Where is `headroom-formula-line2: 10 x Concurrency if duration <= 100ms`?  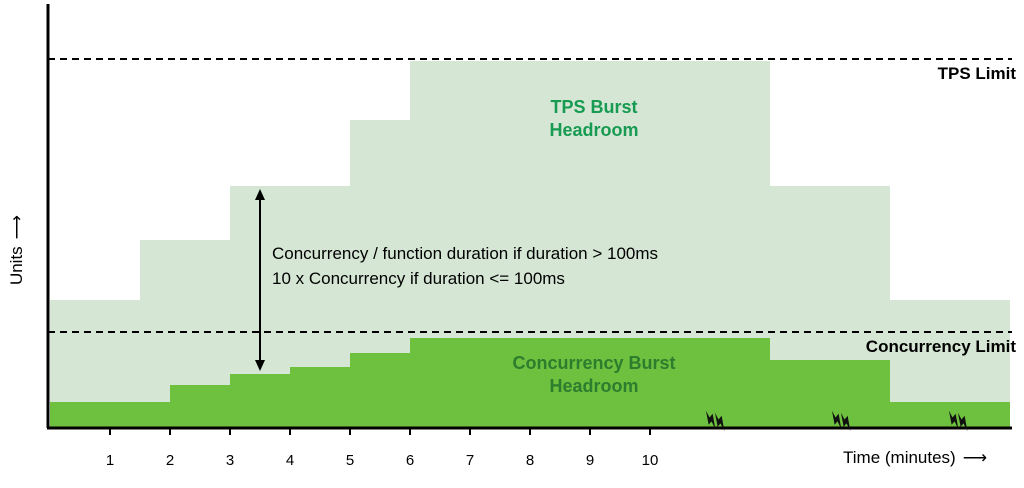 headroom-formula-line2: 10 x Concurrency if duration <= 100ms is located at coordinates (418, 278).